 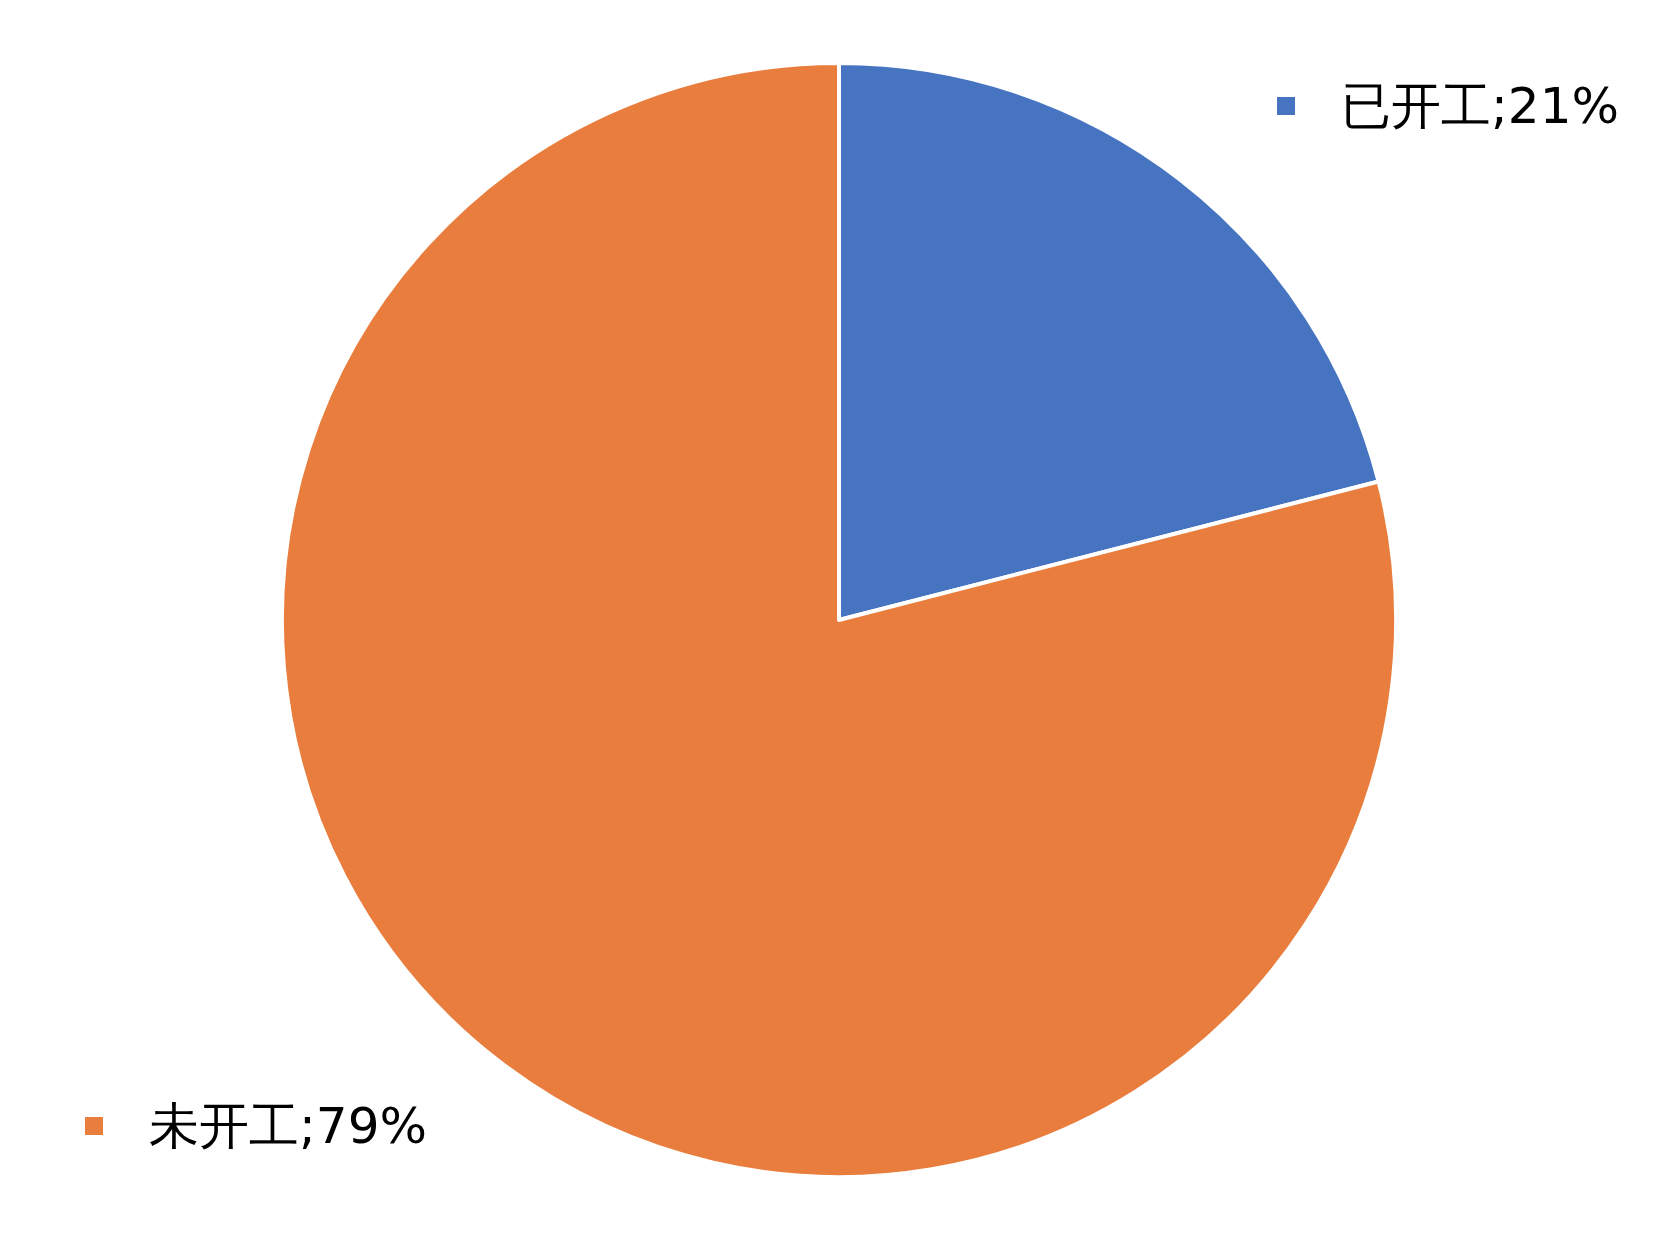 I want to click on legend-label: 未开工;79%, so click(x=288, y=1126).